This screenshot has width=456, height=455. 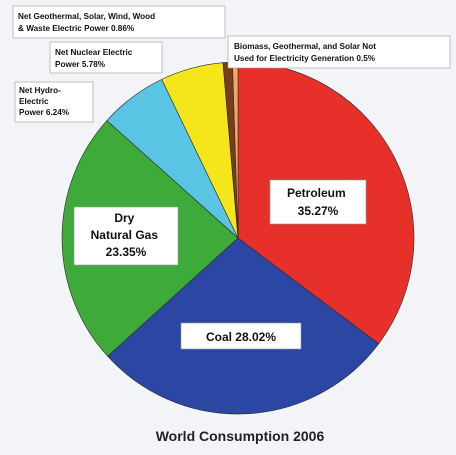 I want to click on hydro-label: Net Hydro- Electric Power 6.24%, so click(x=54, y=102).